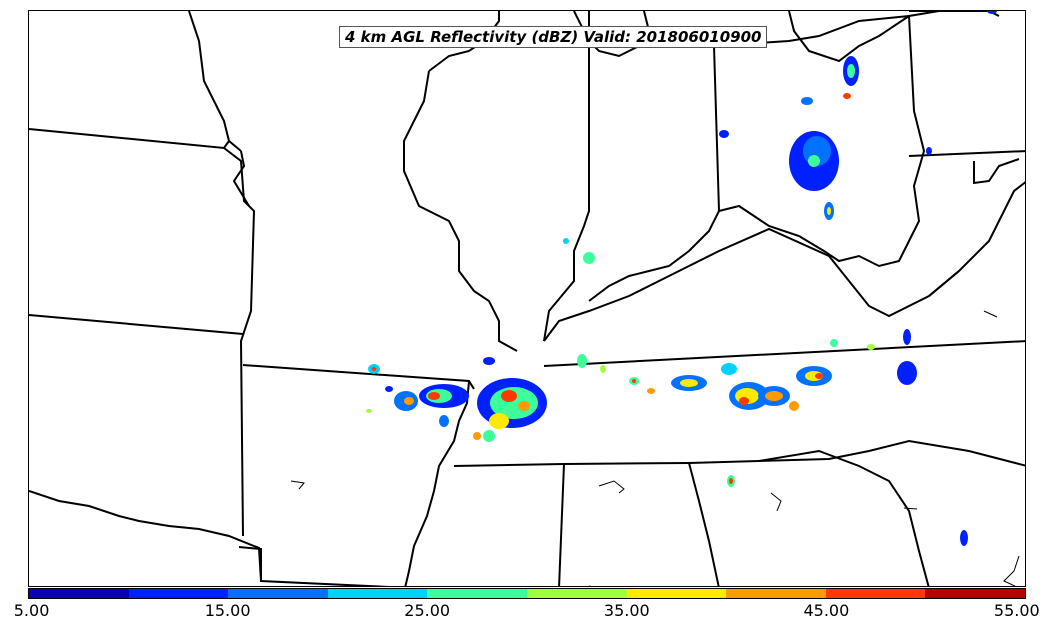 The image size is (1060, 633). I want to click on colorbar, so click(527, 593).